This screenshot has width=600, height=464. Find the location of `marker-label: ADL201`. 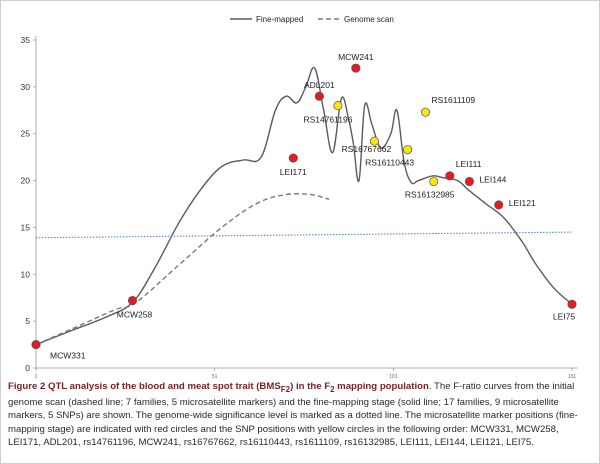

marker-label: ADL201 is located at coordinates (319, 85).